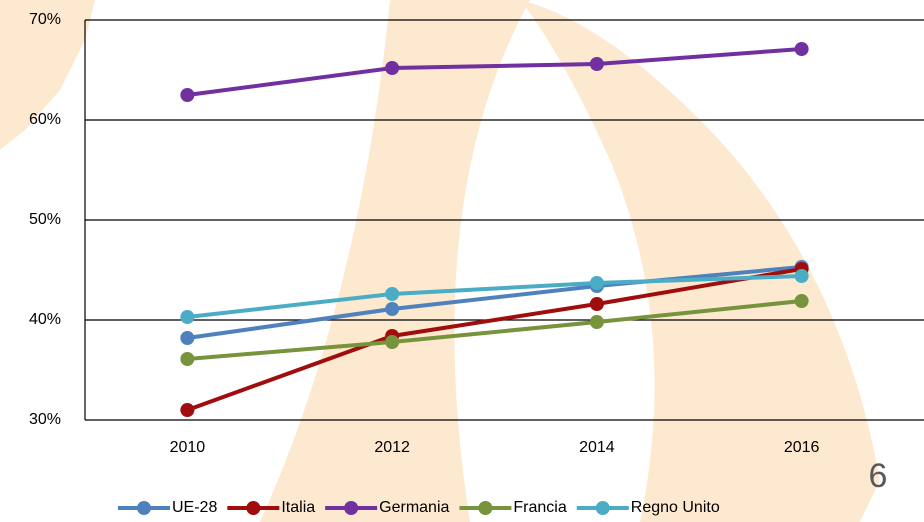 The height and width of the screenshot is (522, 924). Describe the element at coordinates (675, 507) in the screenshot. I see `legend-label: Regno Unito` at that location.